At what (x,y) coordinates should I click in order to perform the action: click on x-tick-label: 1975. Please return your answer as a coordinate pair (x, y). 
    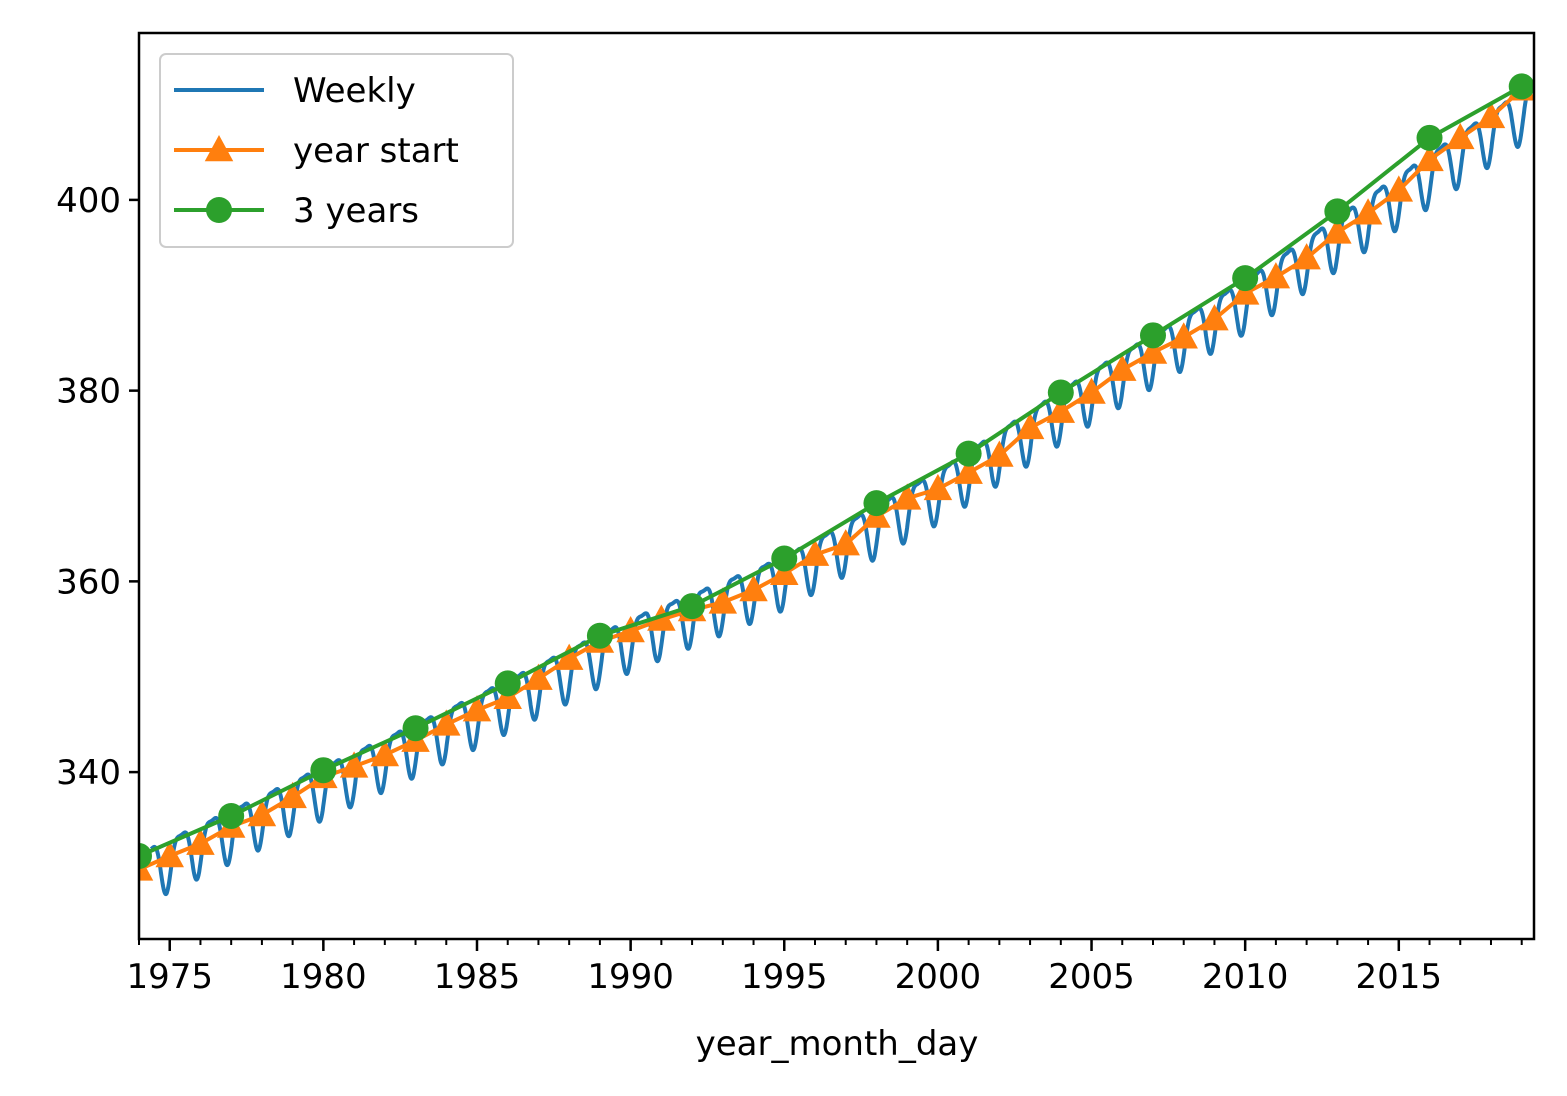
    Looking at the image, I should click on (169, 977).